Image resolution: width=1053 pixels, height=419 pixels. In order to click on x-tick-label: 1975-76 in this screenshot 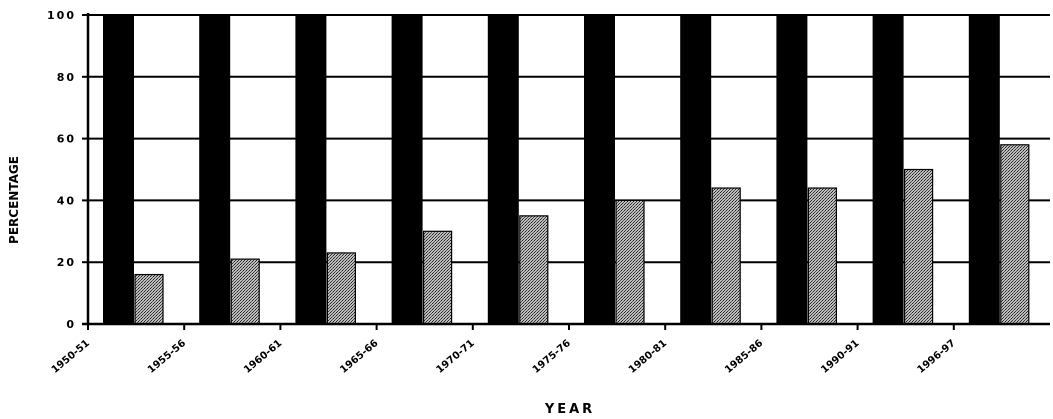, I will do `click(552, 357)`.